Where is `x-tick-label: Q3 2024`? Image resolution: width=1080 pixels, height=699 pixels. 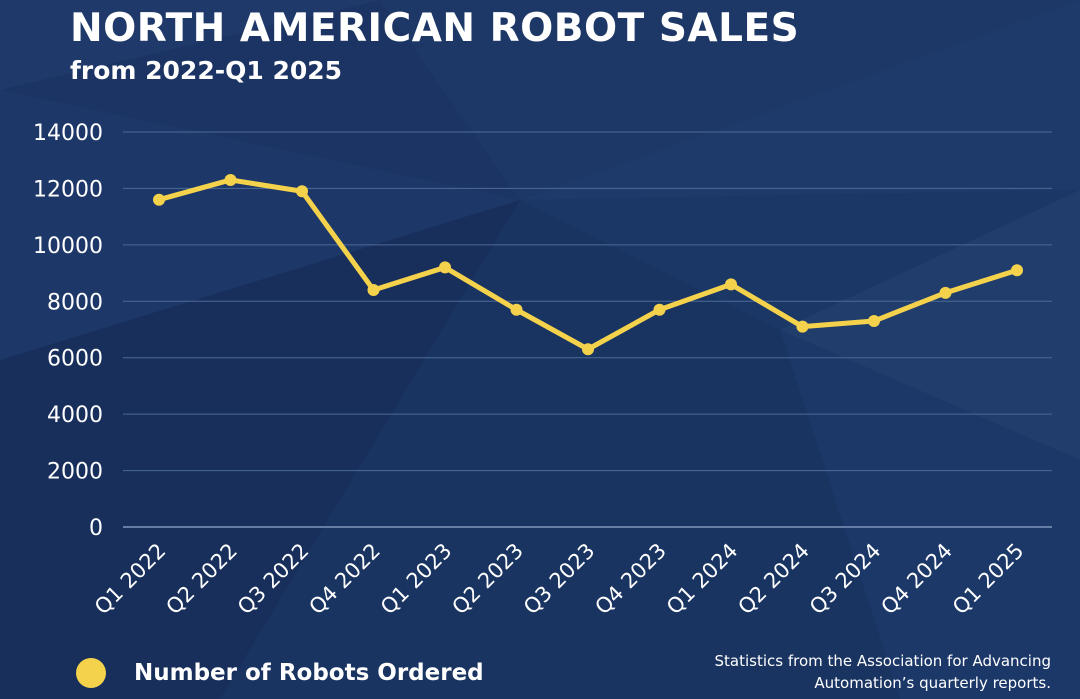
x-tick-label: Q3 2024 is located at coordinates (845, 579).